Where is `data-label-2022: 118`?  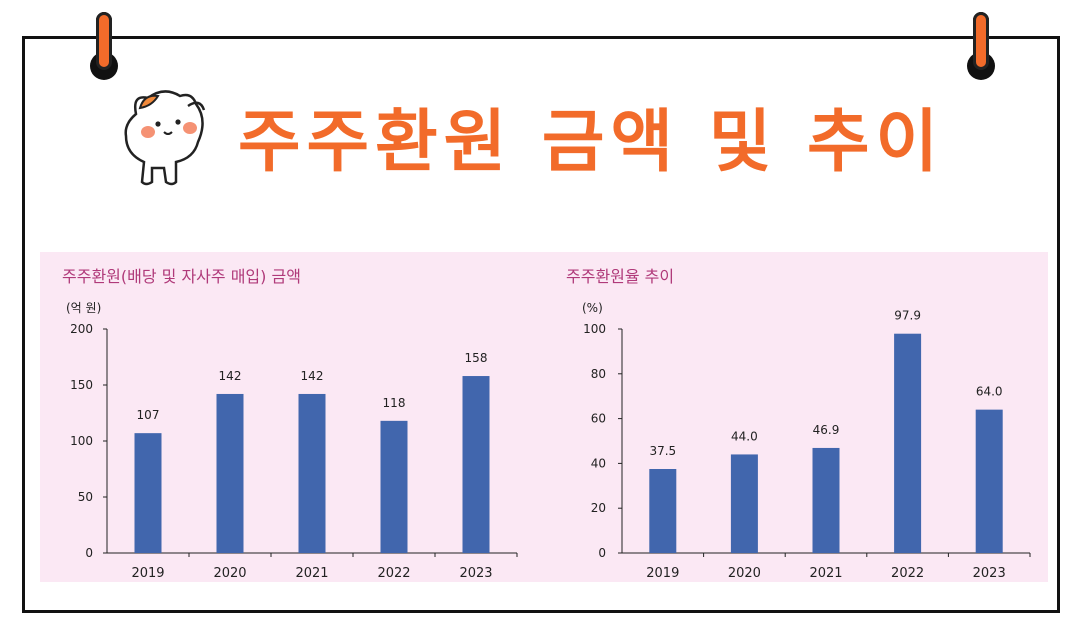
data-label-2022: 118 is located at coordinates (394, 403).